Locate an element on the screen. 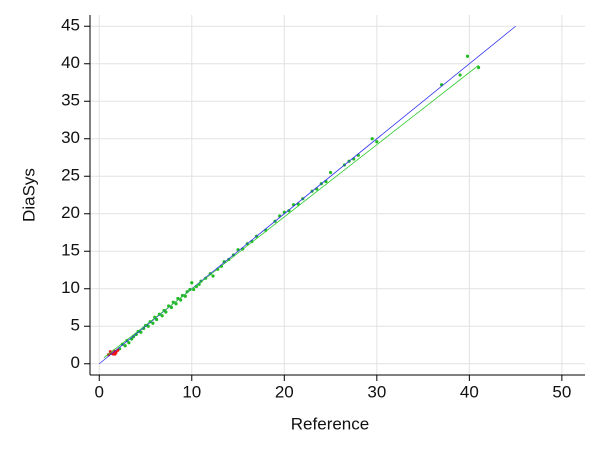  y-tick-label: 20 is located at coordinates (70, 212).